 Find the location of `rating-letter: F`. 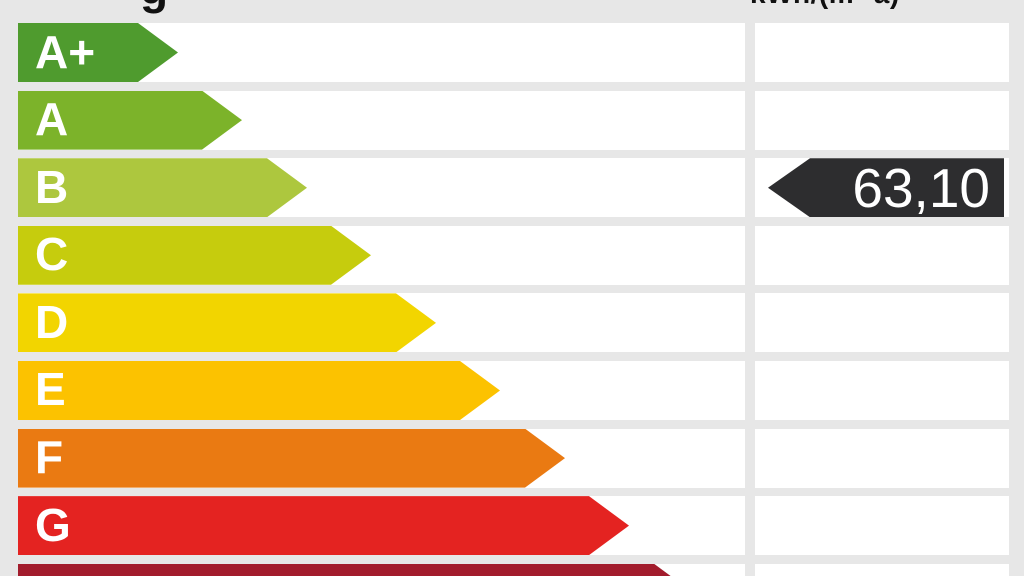

rating-letter: F is located at coordinates (49, 457).